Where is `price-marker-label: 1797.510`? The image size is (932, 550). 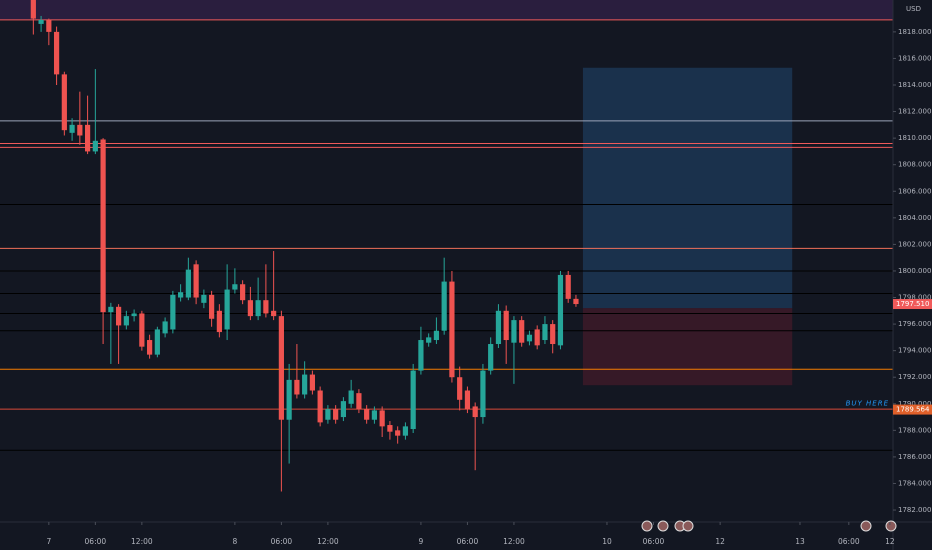
price-marker-label: 1797.510 is located at coordinates (912, 304).